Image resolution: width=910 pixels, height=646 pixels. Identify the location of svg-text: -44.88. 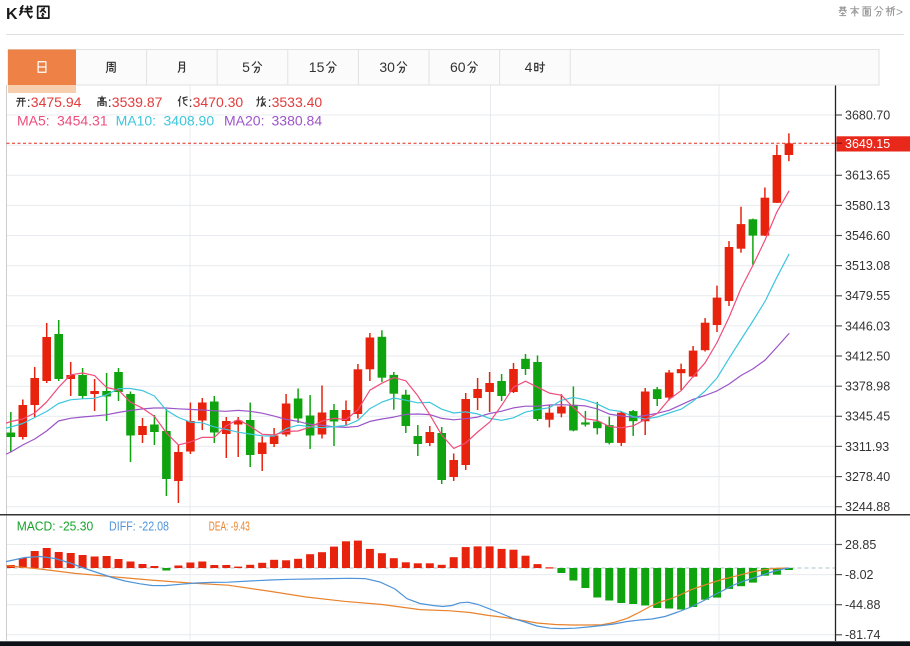
(862, 605).